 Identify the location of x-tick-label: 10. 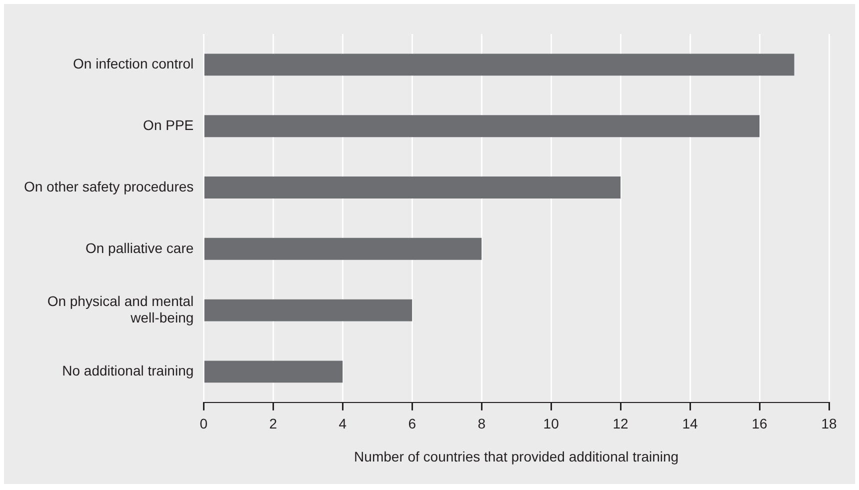
(551, 424).